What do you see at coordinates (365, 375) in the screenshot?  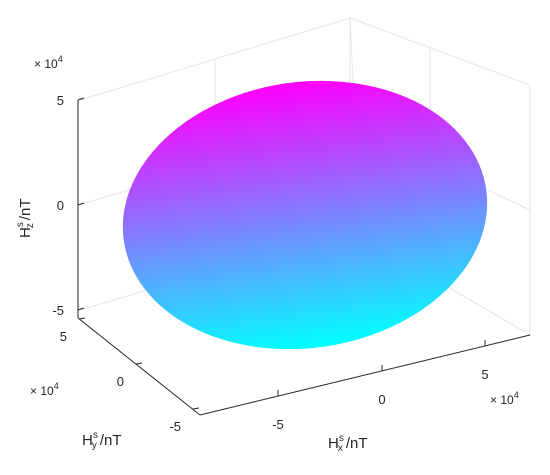 I see `x-axis-line` at bounding box center [365, 375].